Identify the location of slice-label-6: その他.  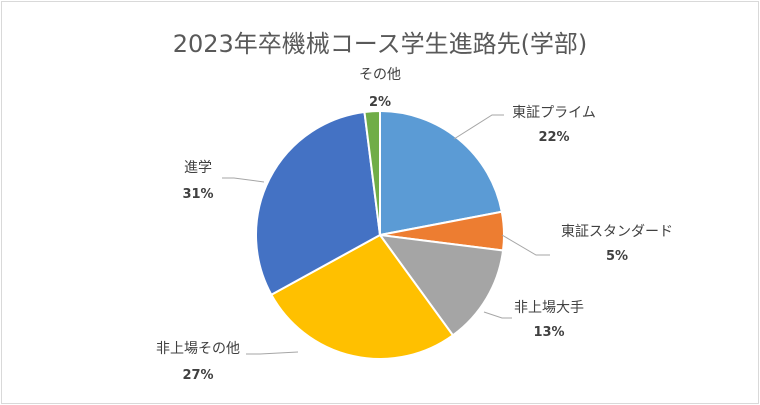
(380, 75).